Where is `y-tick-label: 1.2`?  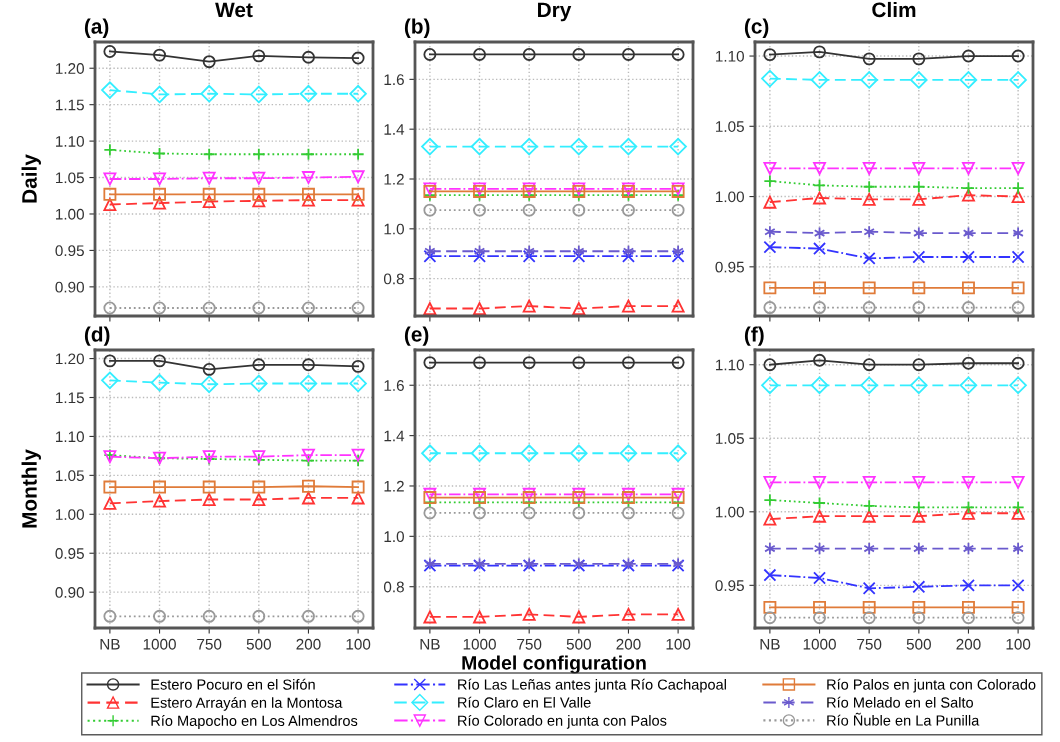
y-tick-label: 1.2 is located at coordinates (394, 486).